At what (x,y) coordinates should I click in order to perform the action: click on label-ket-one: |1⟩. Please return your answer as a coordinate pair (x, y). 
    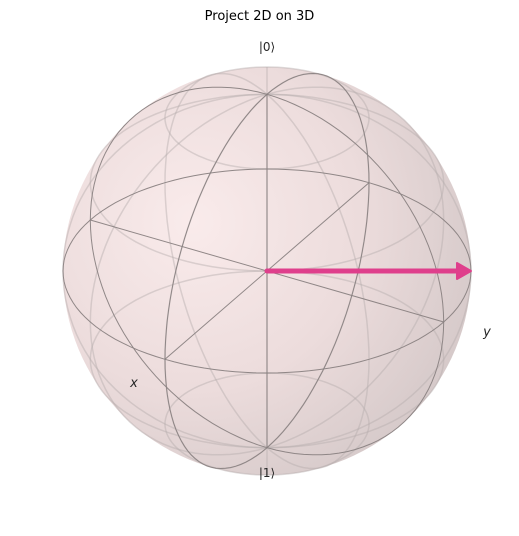
    Looking at the image, I should click on (267, 473).